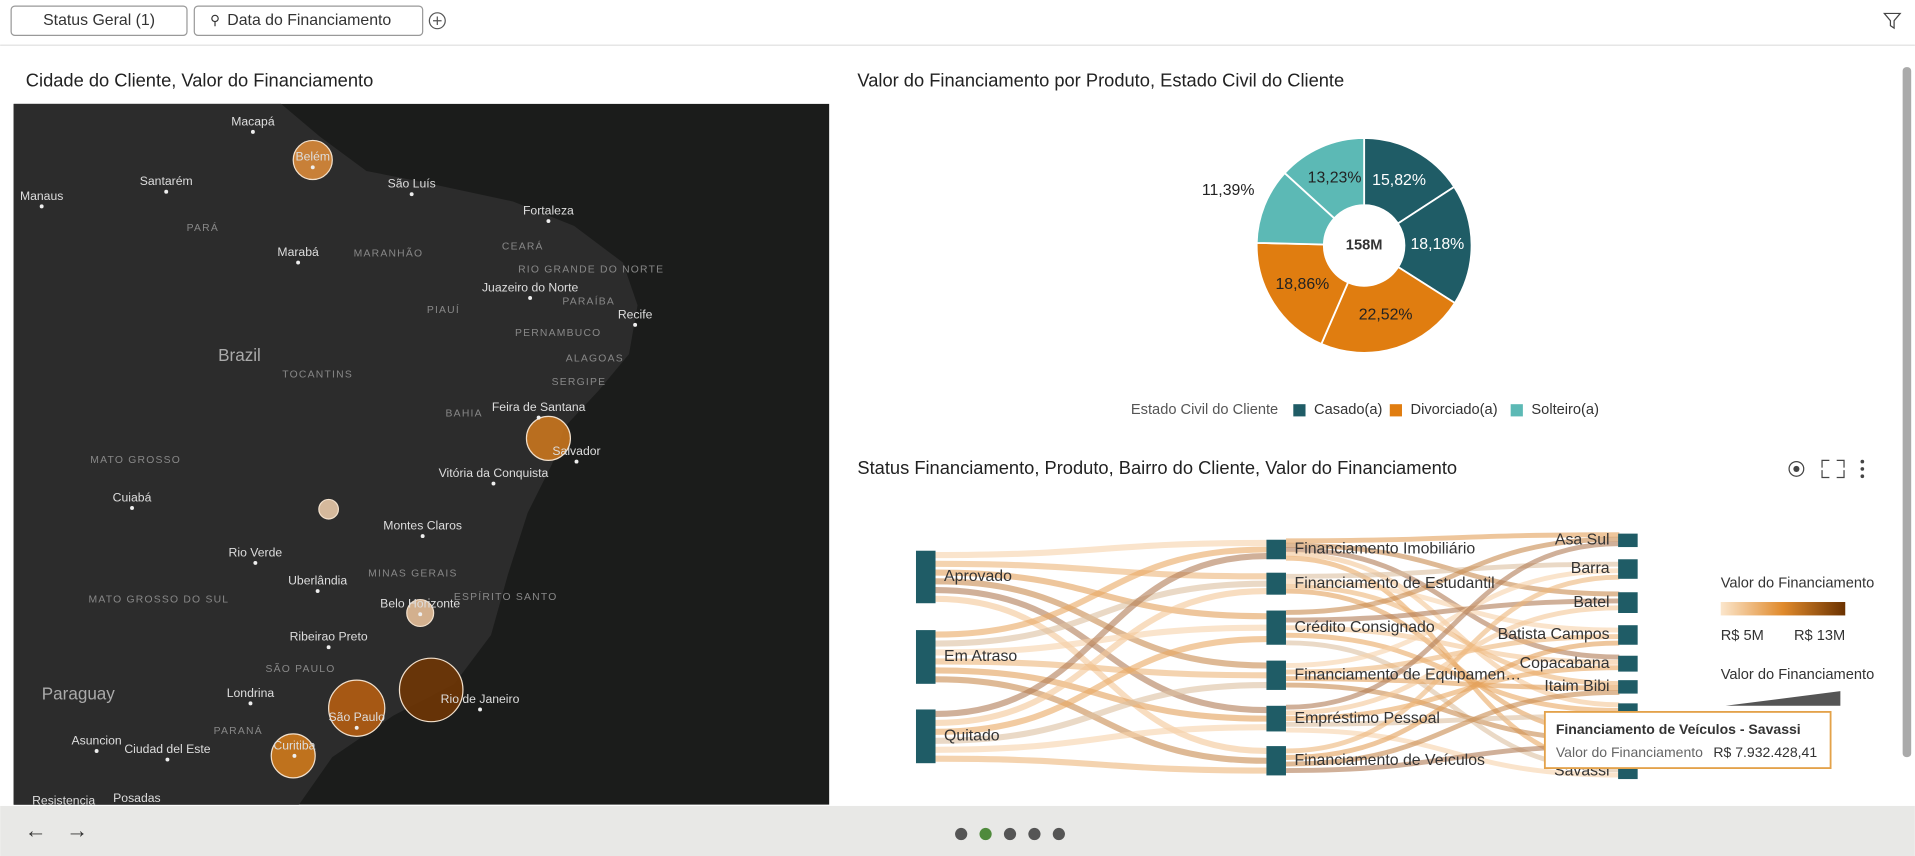  What do you see at coordinates (1582, 540) in the screenshot?
I see `node-label: Asa Sul` at bounding box center [1582, 540].